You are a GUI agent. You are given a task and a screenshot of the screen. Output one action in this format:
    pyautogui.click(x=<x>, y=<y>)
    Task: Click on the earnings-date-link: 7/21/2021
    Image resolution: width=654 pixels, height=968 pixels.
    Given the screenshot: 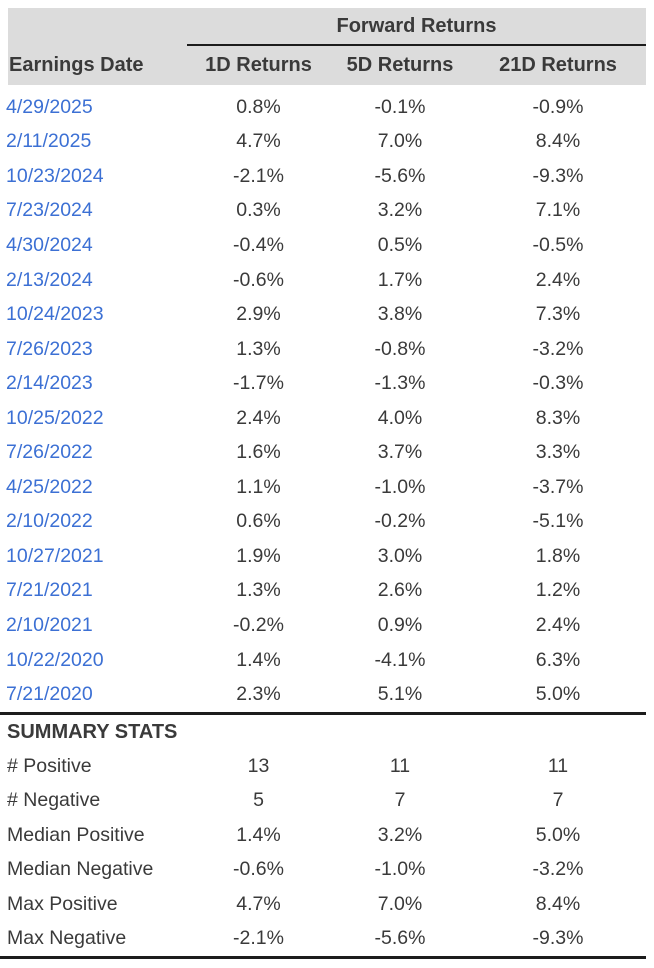 What is the action you would take?
    pyautogui.click(x=49, y=590)
    